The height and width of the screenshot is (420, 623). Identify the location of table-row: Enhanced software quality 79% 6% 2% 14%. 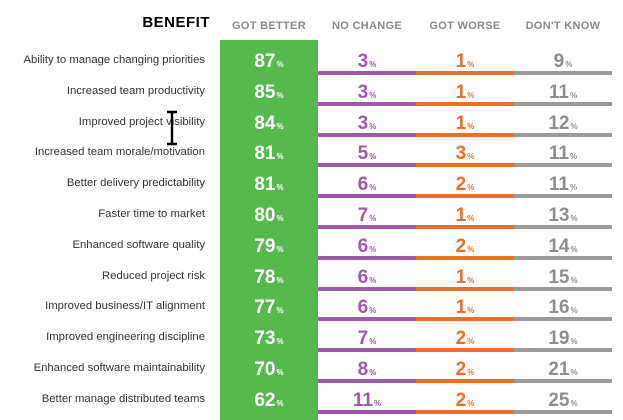
(311, 246).